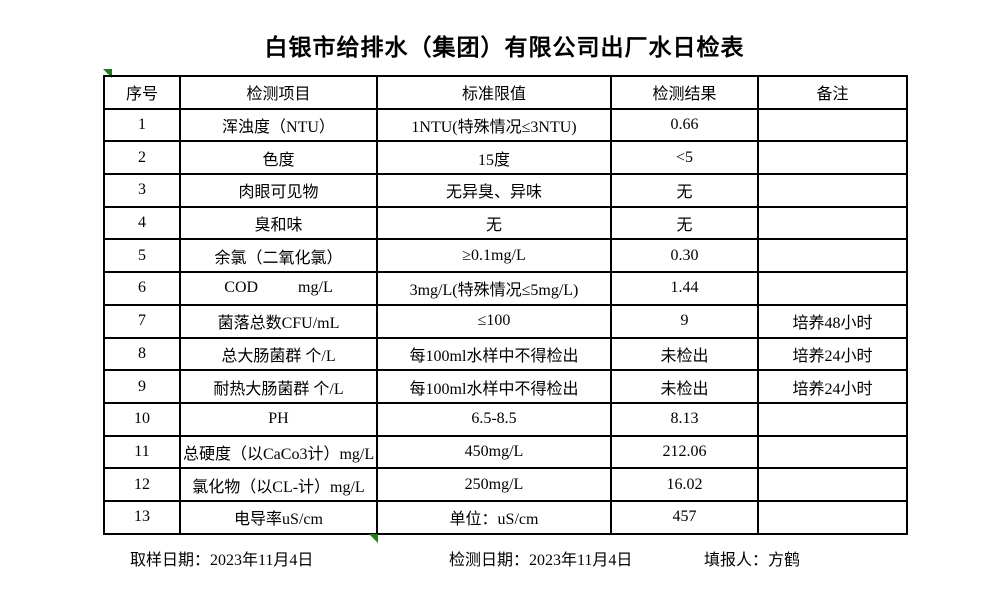  Describe the element at coordinates (278, 484) in the screenshot. I see `cell-item: 氯化物（以CL-计）mg/L` at that location.